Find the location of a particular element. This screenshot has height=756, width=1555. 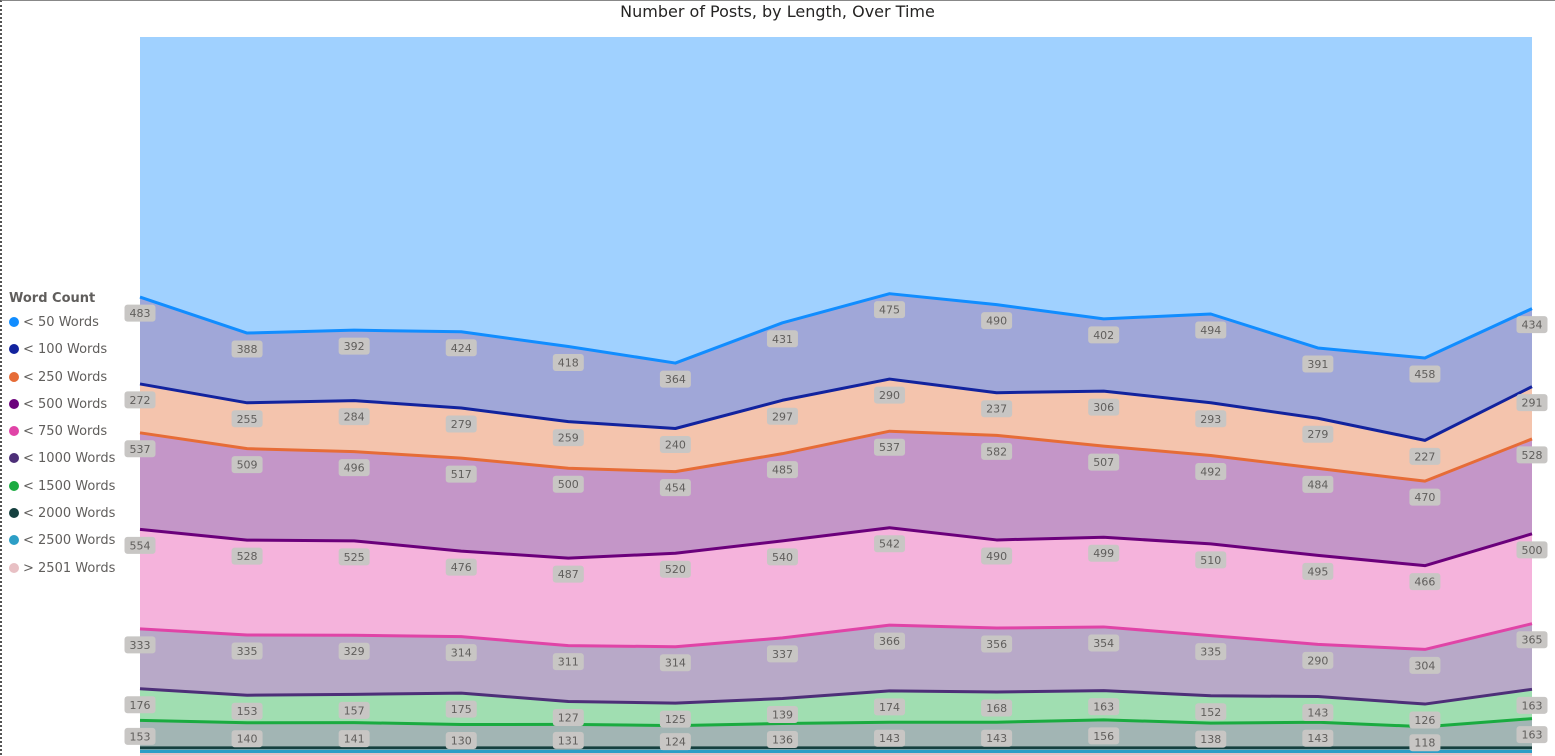

data-label-750-words-9: 356 is located at coordinates (997, 644).